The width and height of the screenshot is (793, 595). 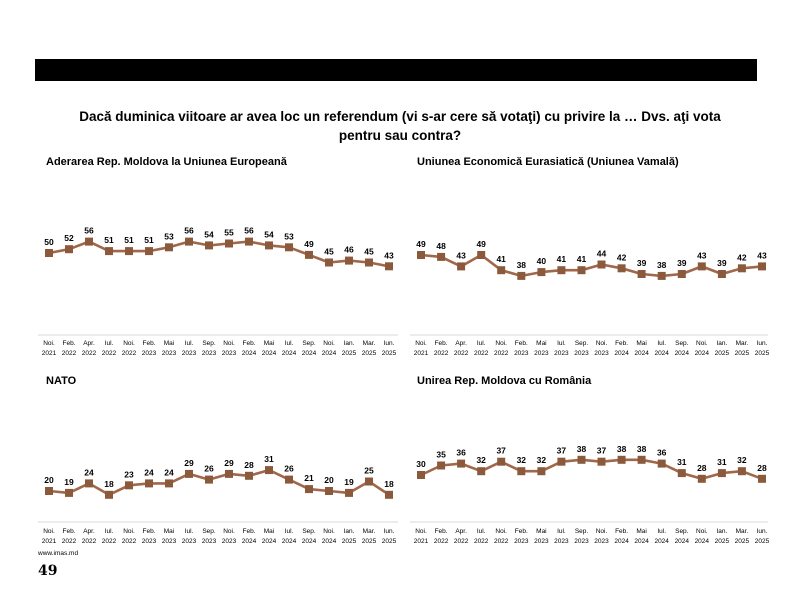 I want to click on data-label: 45, so click(x=369, y=252).